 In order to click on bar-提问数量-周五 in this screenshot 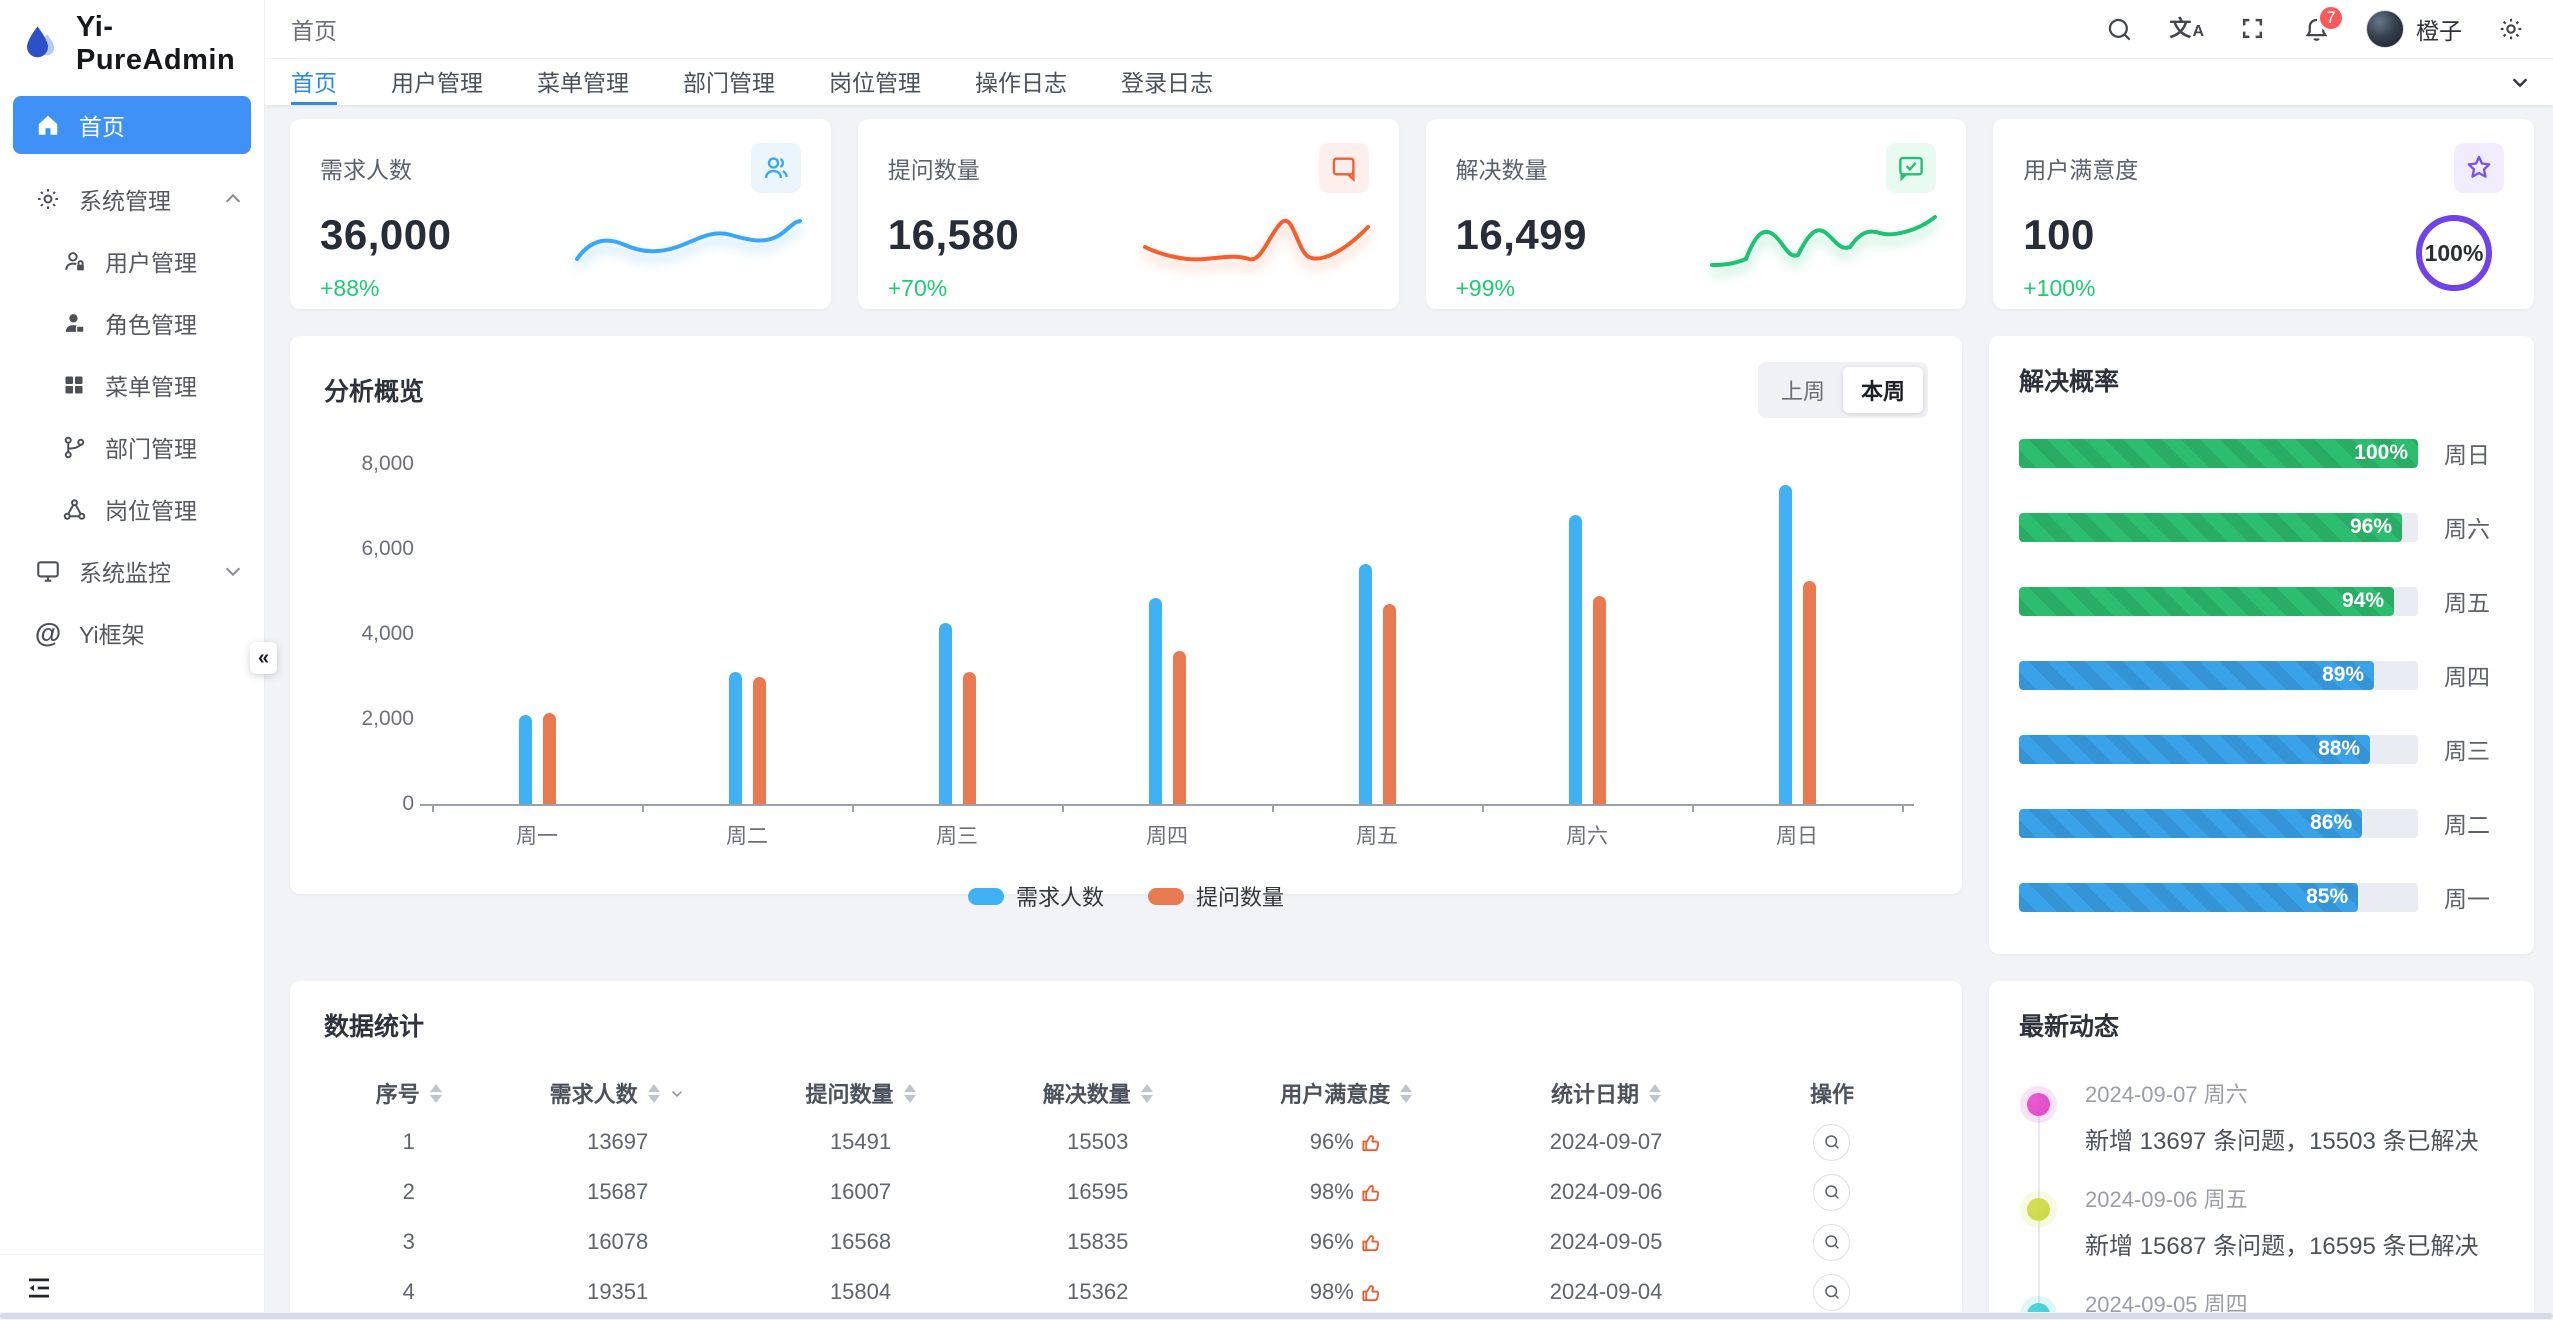, I will do `click(1389, 704)`.